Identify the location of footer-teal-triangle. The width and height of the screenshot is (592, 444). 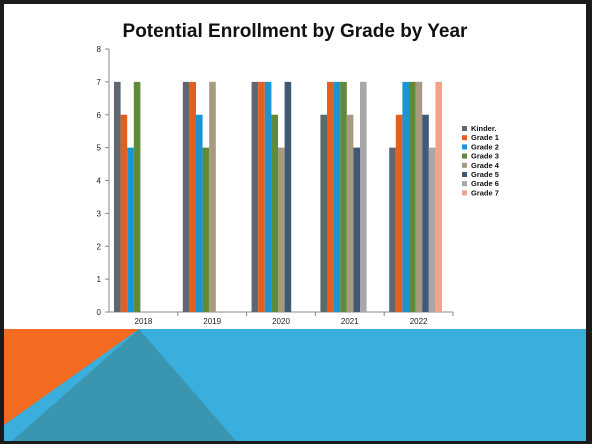
(124, 385).